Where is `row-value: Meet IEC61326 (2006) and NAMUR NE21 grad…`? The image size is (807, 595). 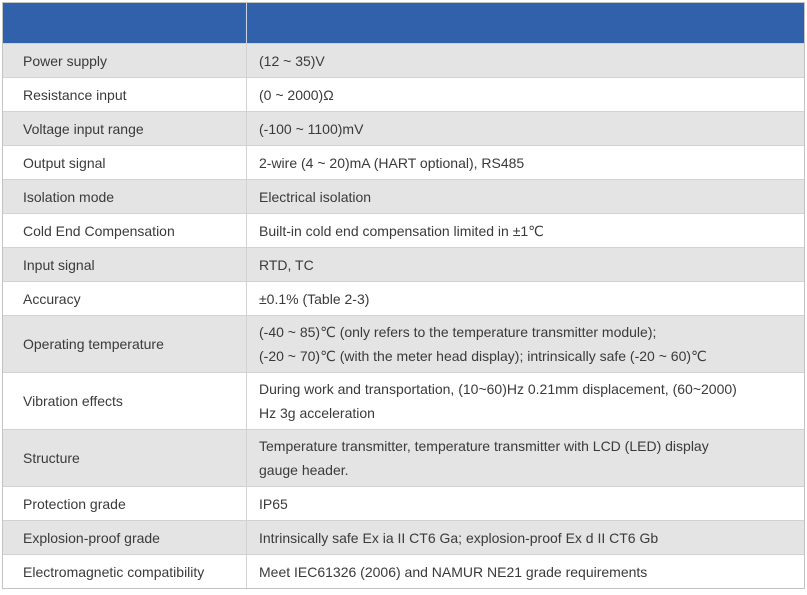 row-value: Meet IEC61326 (2006) and NAMUR NE21 grad… is located at coordinates (453, 571).